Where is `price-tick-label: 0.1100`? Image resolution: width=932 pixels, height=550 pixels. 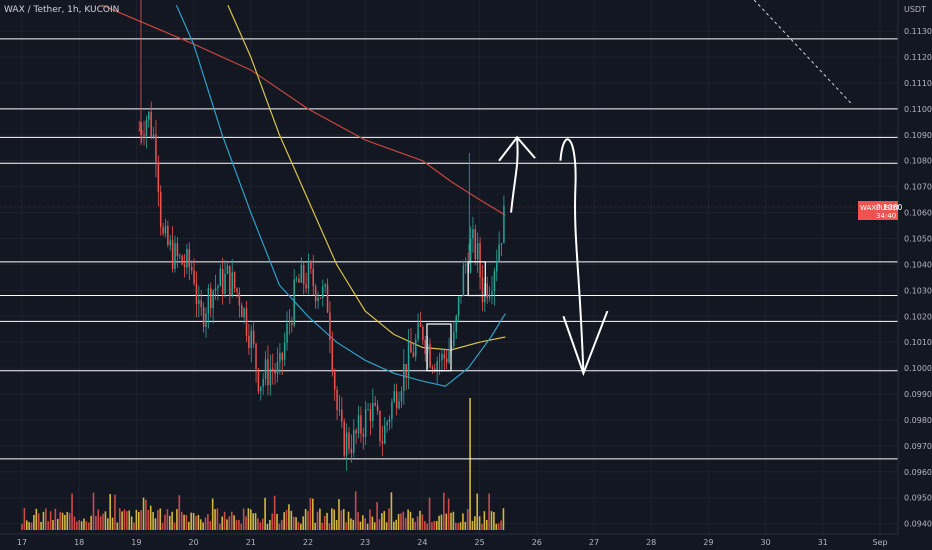 price-tick-label: 0.1100 is located at coordinates (918, 109).